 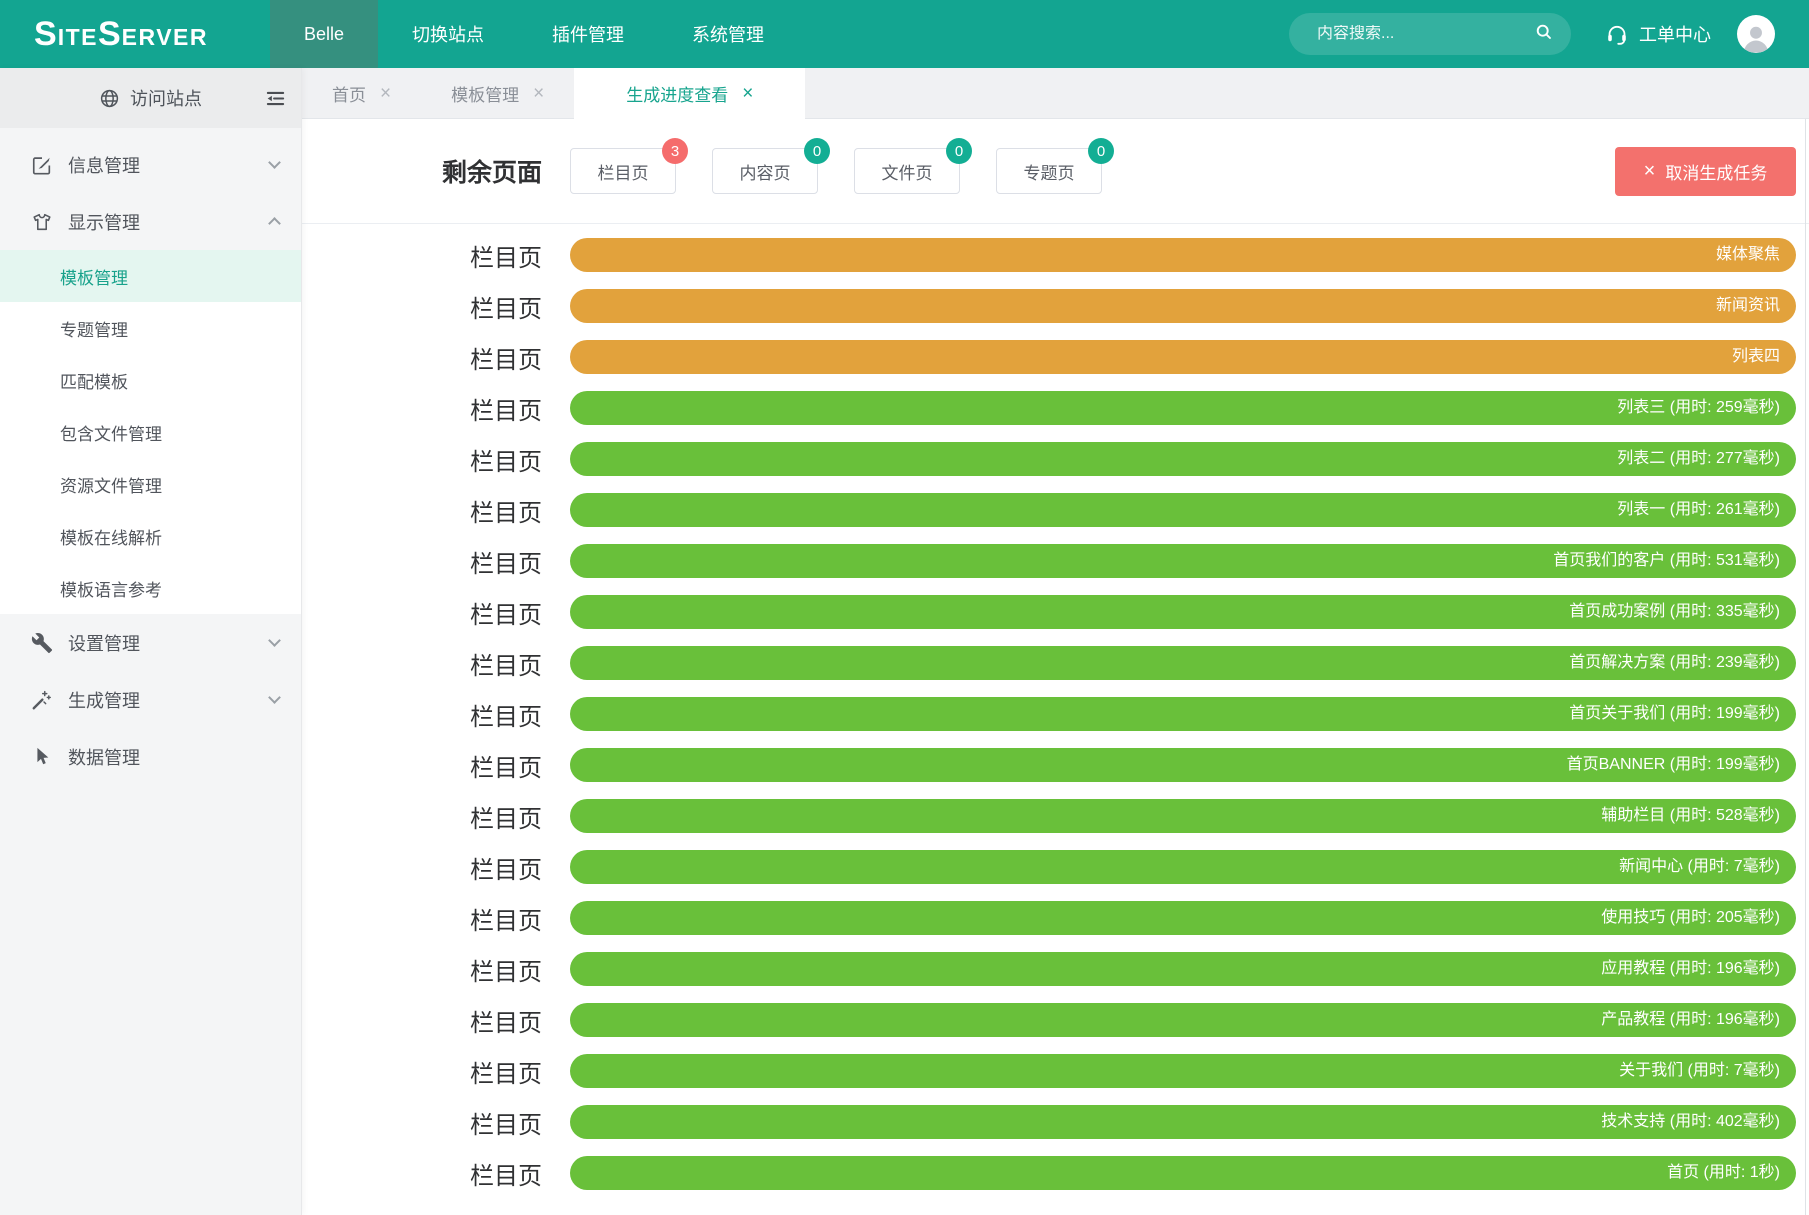 I want to click on sidebar-item-display-admin: 显示管理, so click(x=150, y=221).